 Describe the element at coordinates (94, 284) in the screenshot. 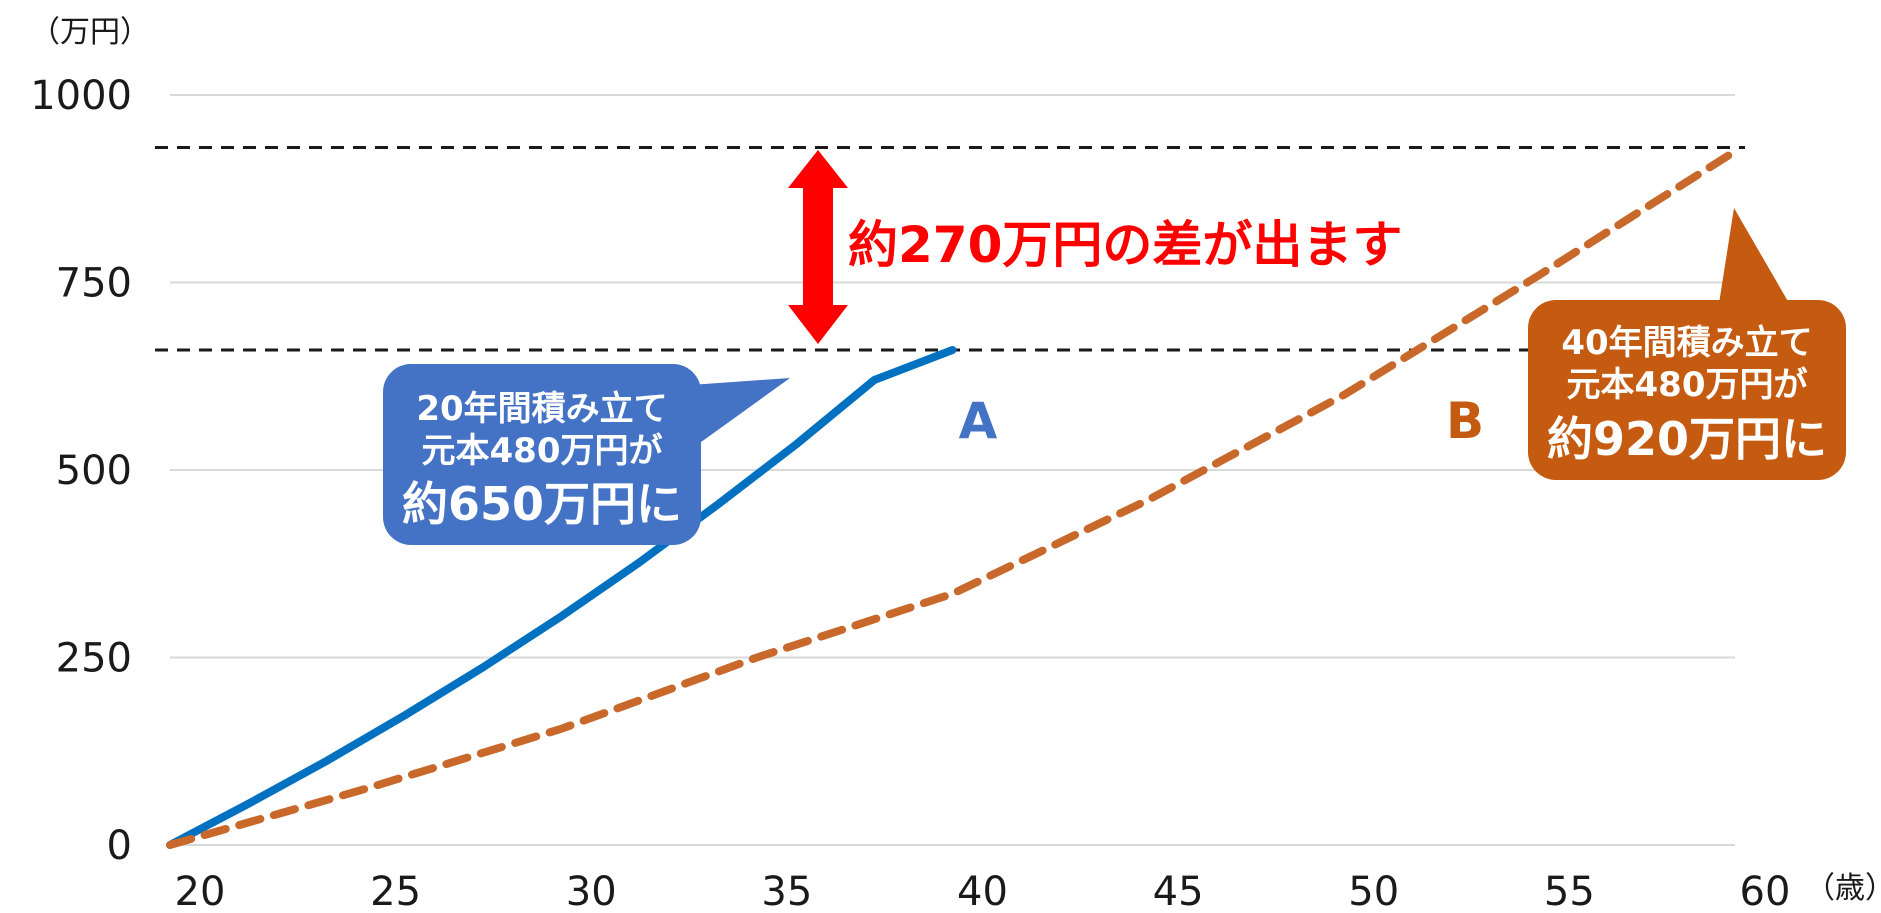

I see `y-tick-label: 750` at that location.